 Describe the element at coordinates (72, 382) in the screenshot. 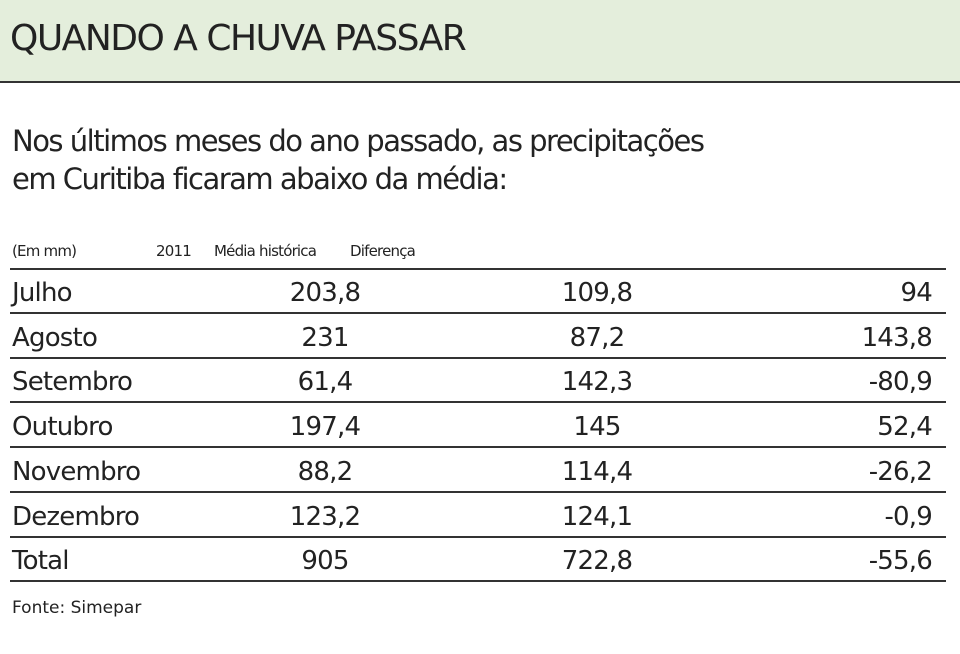

I see `row-label: Setembro` at that location.